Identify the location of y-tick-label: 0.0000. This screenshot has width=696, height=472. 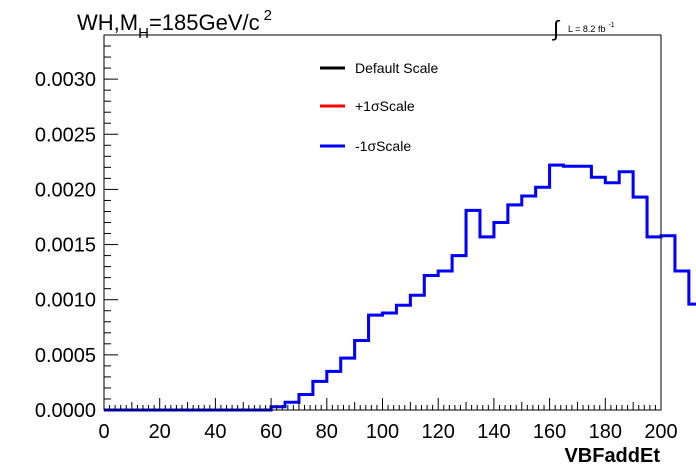
(65, 411).